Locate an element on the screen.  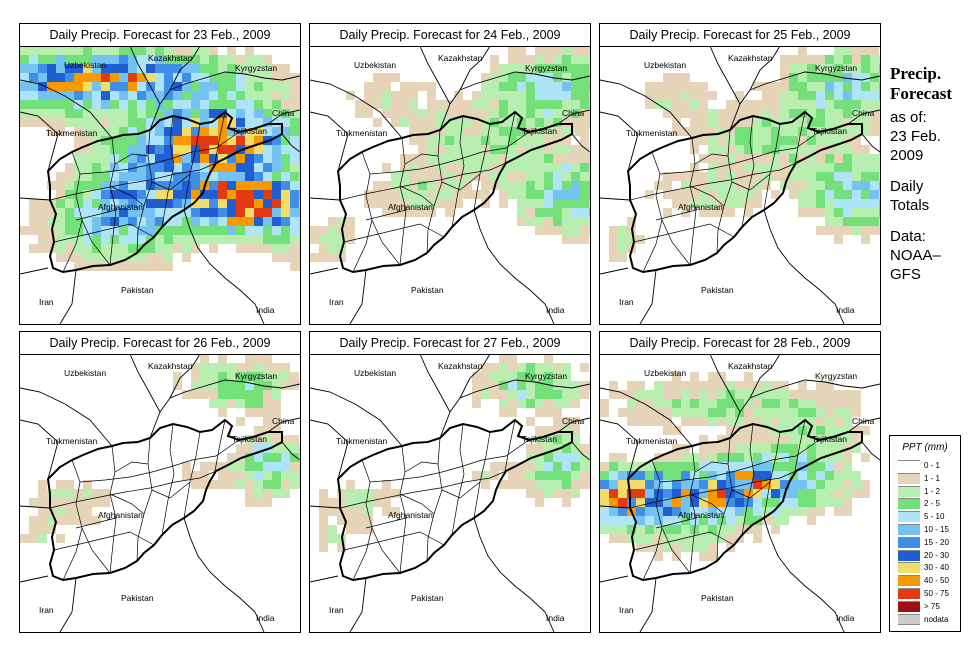
afghanistan-border is located at coordinates (454, 192).